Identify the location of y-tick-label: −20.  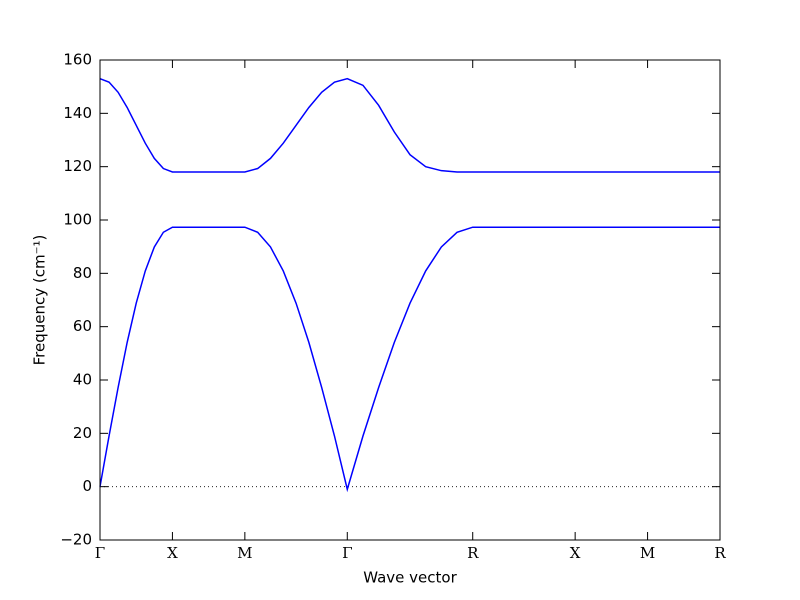
(76, 540).